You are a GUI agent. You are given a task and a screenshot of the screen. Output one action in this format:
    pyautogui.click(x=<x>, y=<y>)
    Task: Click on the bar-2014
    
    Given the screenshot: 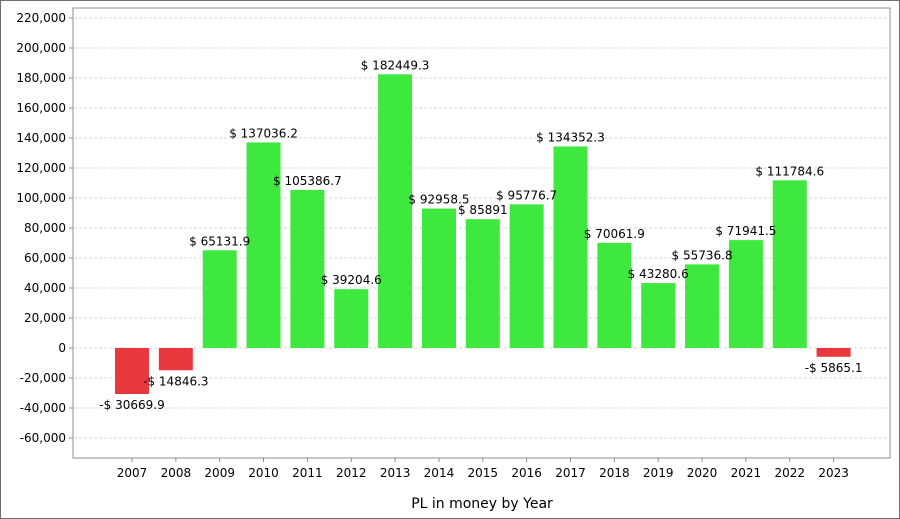 What is the action you would take?
    pyautogui.click(x=438, y=278)
    